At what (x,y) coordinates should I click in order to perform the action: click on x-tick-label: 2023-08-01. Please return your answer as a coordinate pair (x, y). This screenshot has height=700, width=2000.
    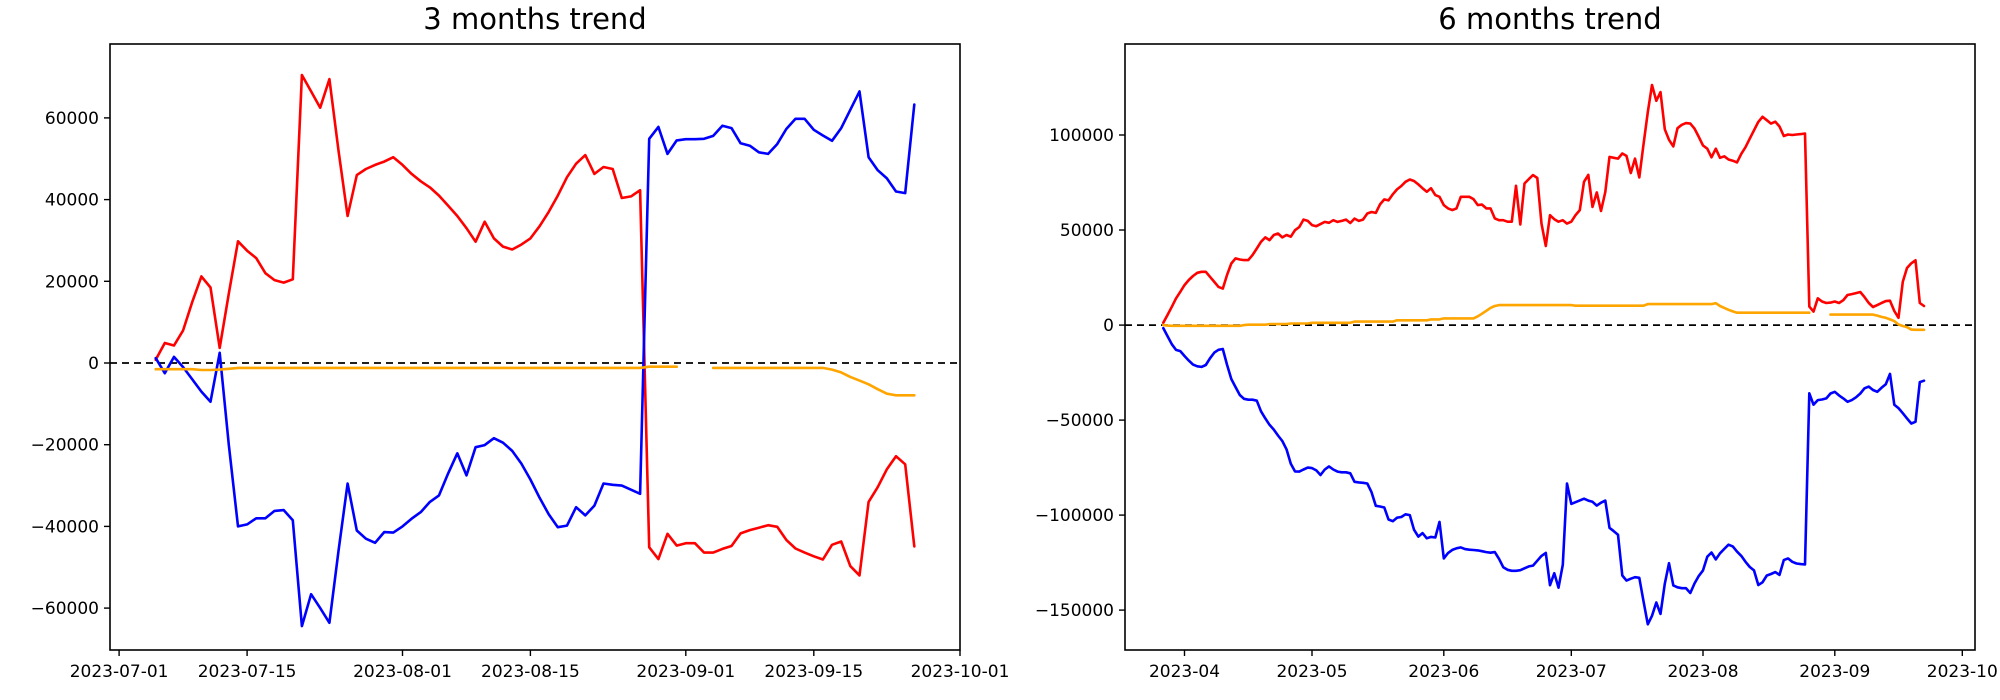
    Looking at the image, I should click on (402, 672).